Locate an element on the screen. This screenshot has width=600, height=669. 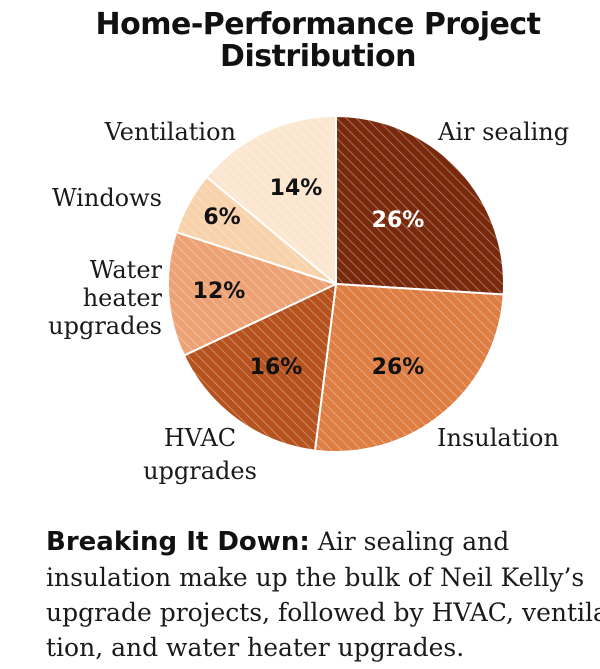
category-label-0: Air sealing is located at coordinates (503, 132).